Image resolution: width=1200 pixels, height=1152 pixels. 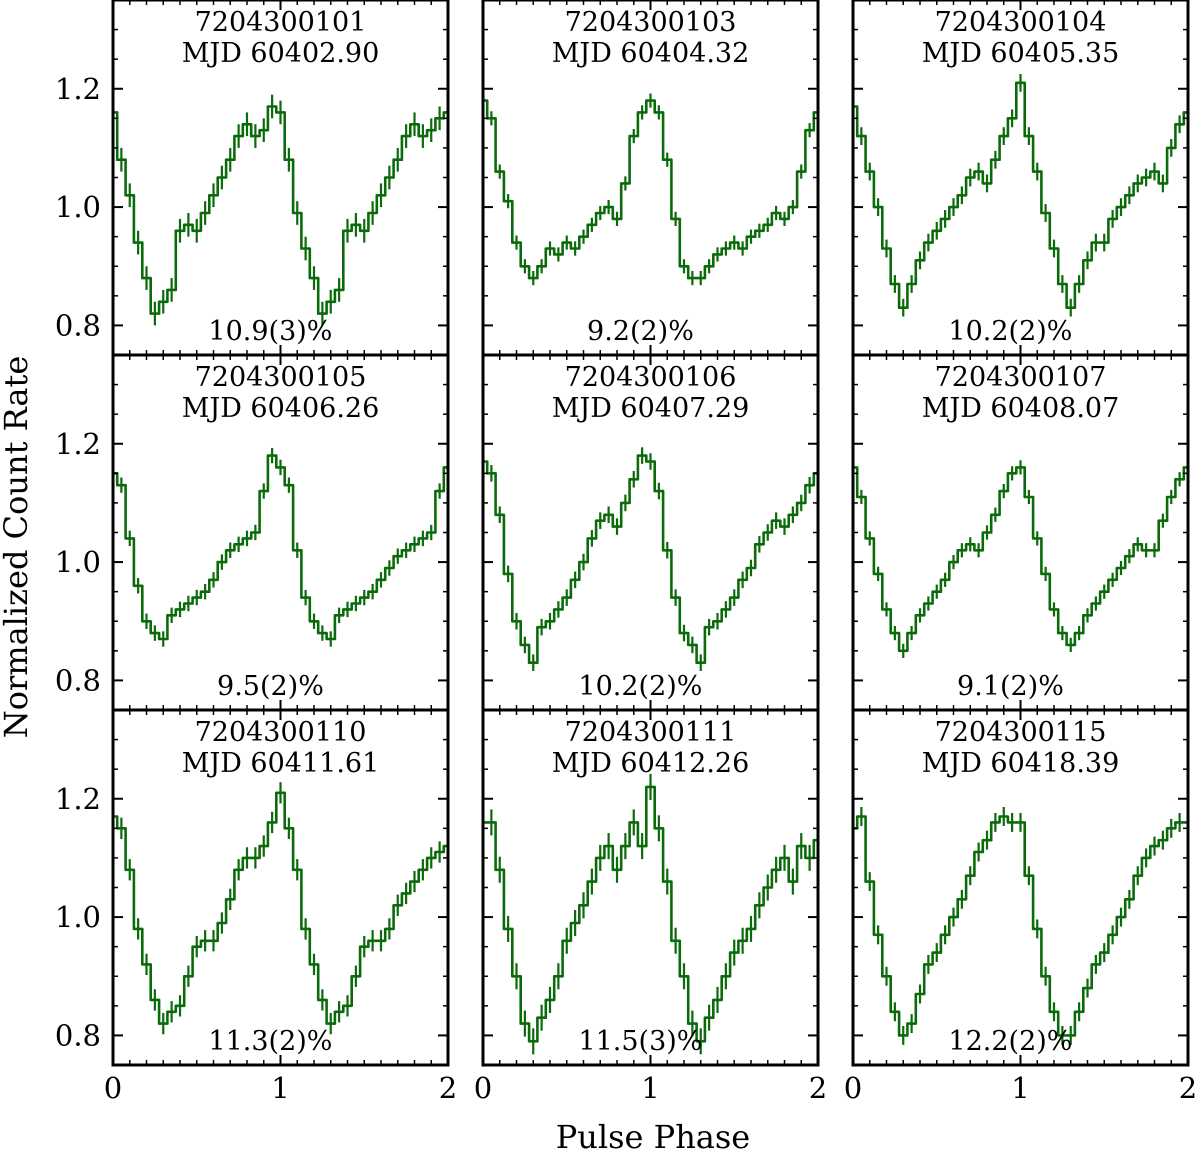 I want to click on panel-obsid: 7204300101, so click(x=281, y=22).